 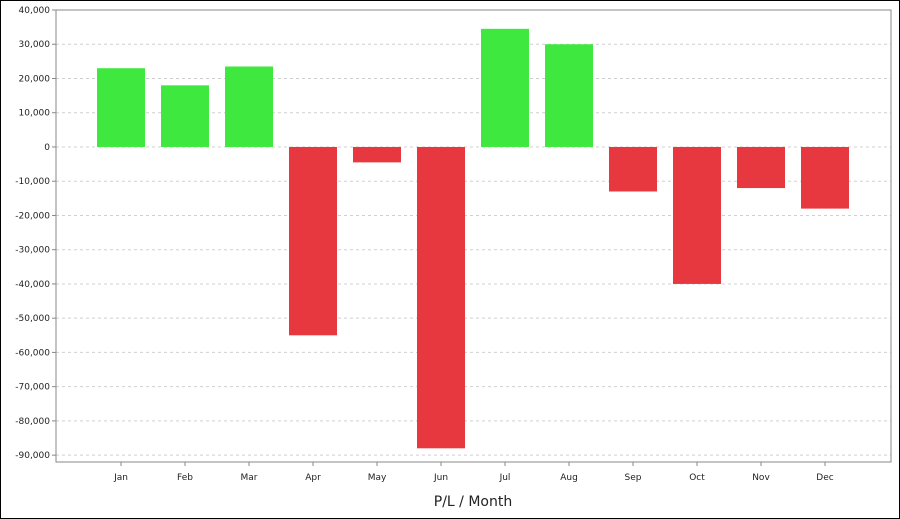 What do you see at coordinates (825, 177) in the screenshot?
I see `bar-dec` at bounding box center [825, 177].